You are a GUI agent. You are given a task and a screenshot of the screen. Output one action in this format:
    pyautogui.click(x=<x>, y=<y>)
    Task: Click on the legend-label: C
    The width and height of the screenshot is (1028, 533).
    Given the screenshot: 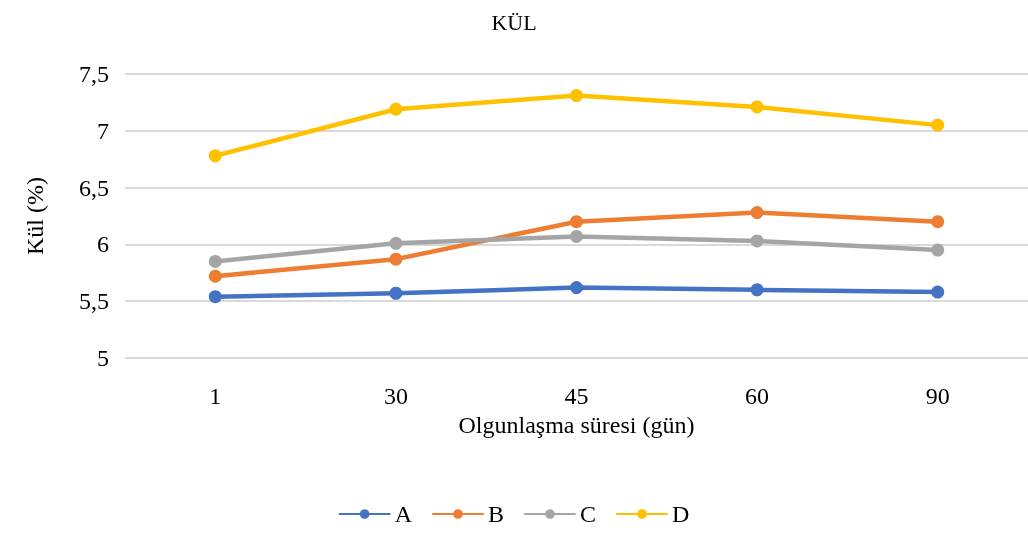 What is the action you would take?
    pyautogui.click(x=588, y=514)
    